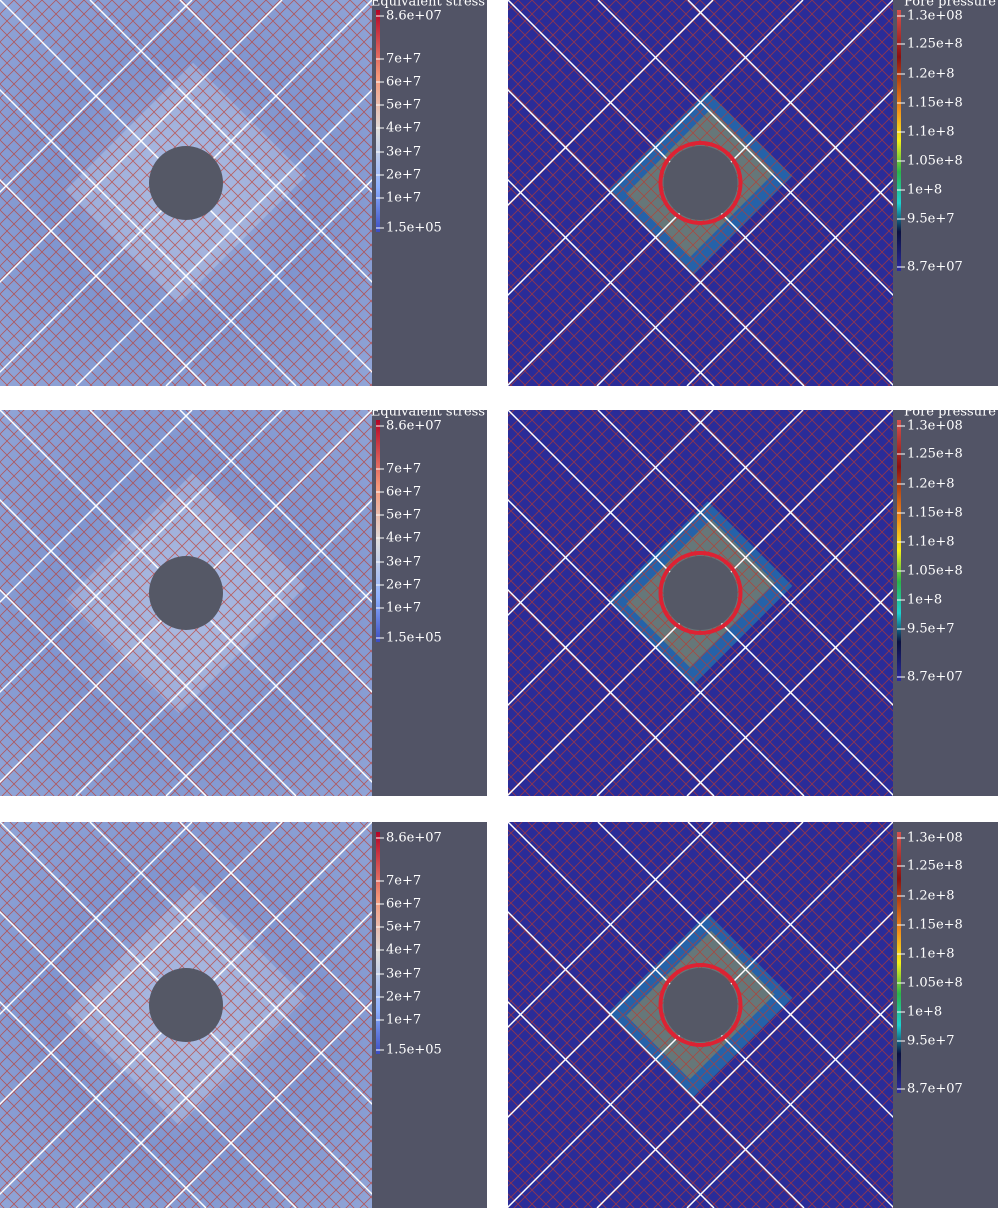  I want to click on colorbar-tick-label: 1e+8, so click(924, 1012).